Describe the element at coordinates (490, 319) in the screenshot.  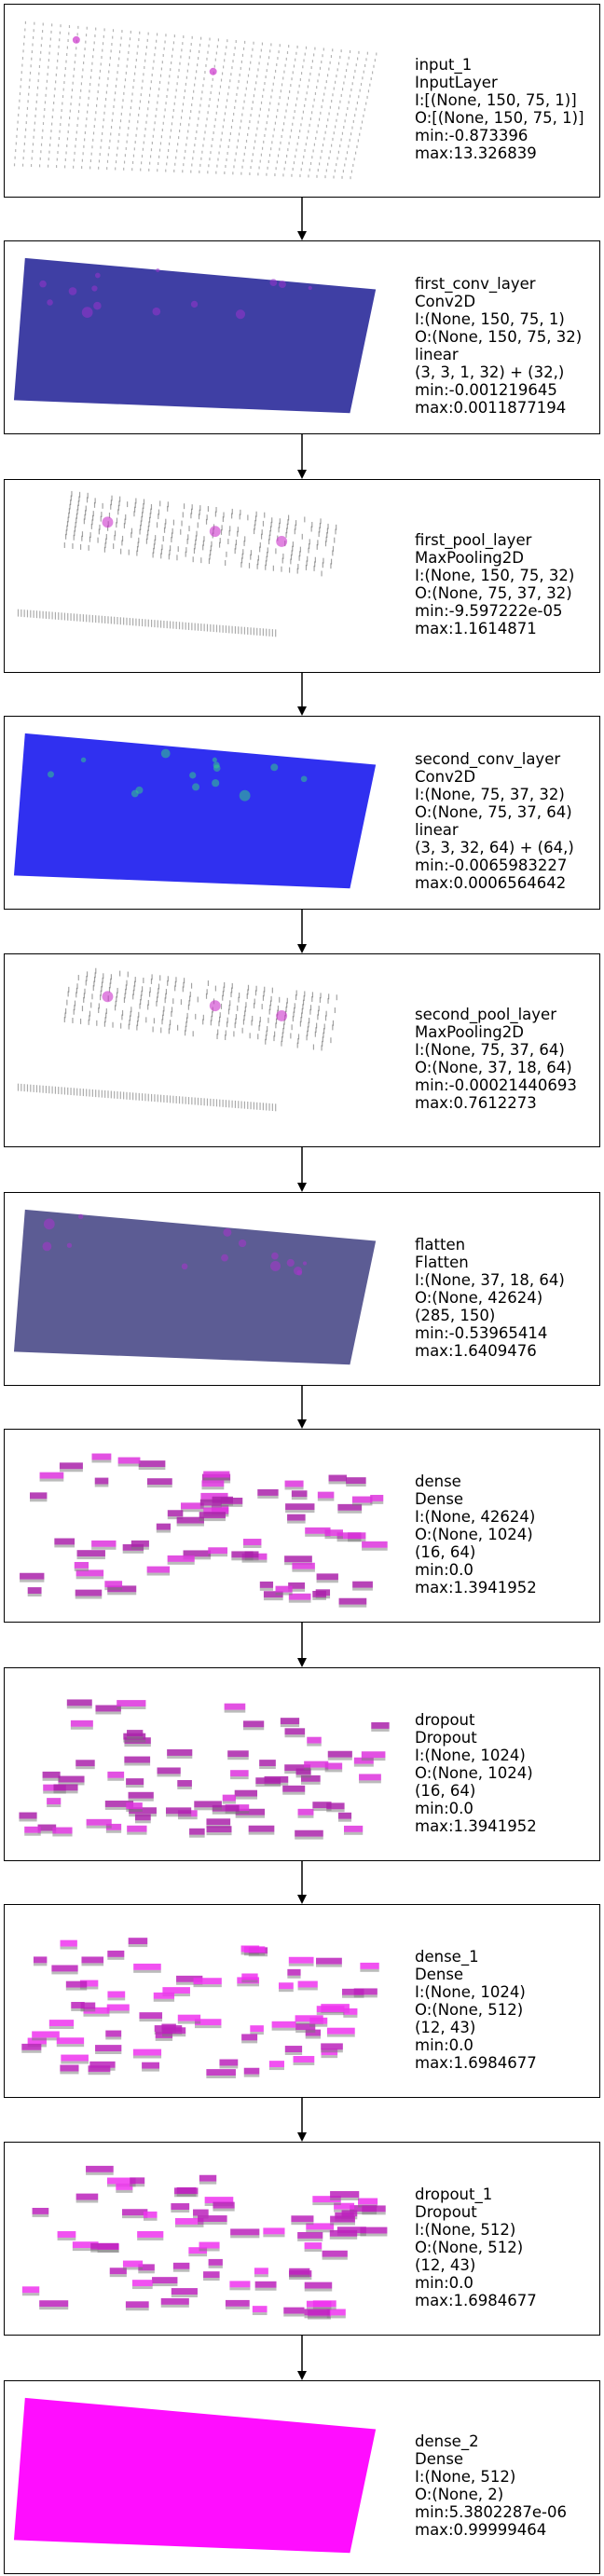
I see `layer-detail: I:(None, 150, 75, 1)` at that location.